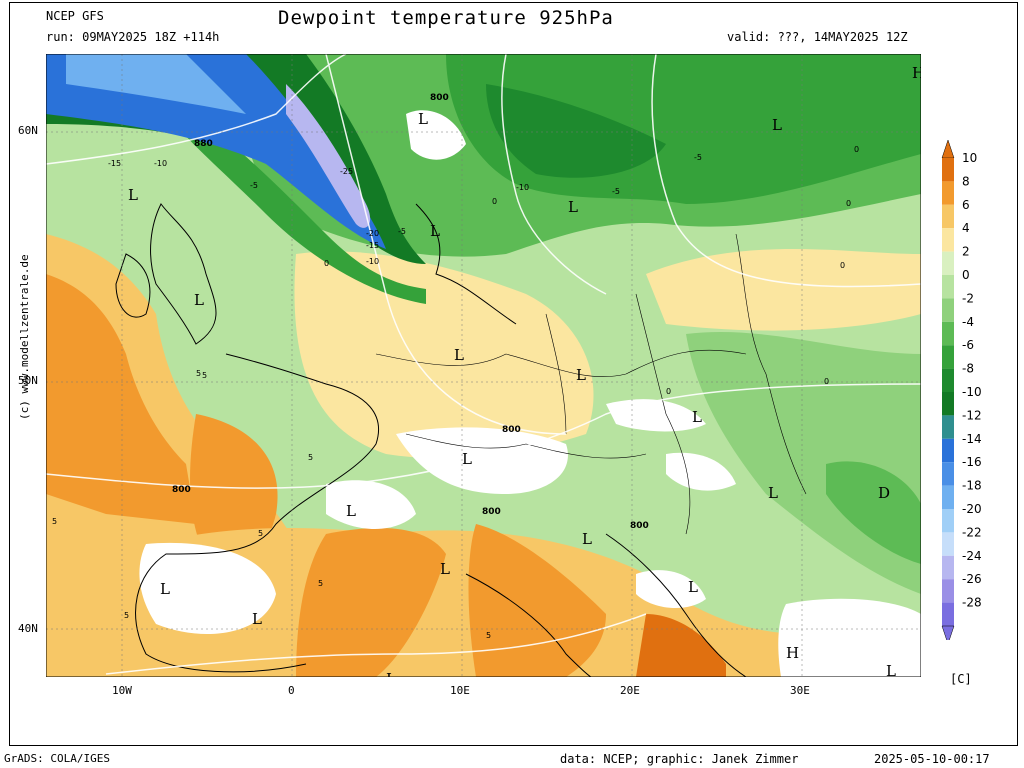  What do you see at coordinates (630, 690) in the screenshot?
I see `lon-label-20e: 20E` at bounding box center [630, 690].